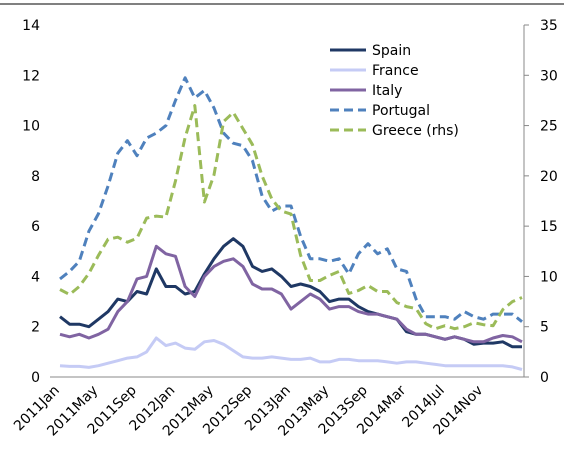  What do you see at coordinates (35, 177) in the screenshot?
I see `y-tick-label: 8` at bounding box center [35, 177].